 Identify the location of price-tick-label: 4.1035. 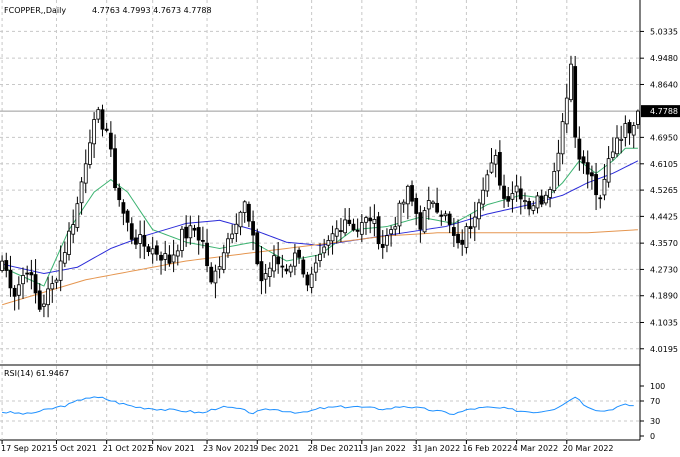
(664, 322).